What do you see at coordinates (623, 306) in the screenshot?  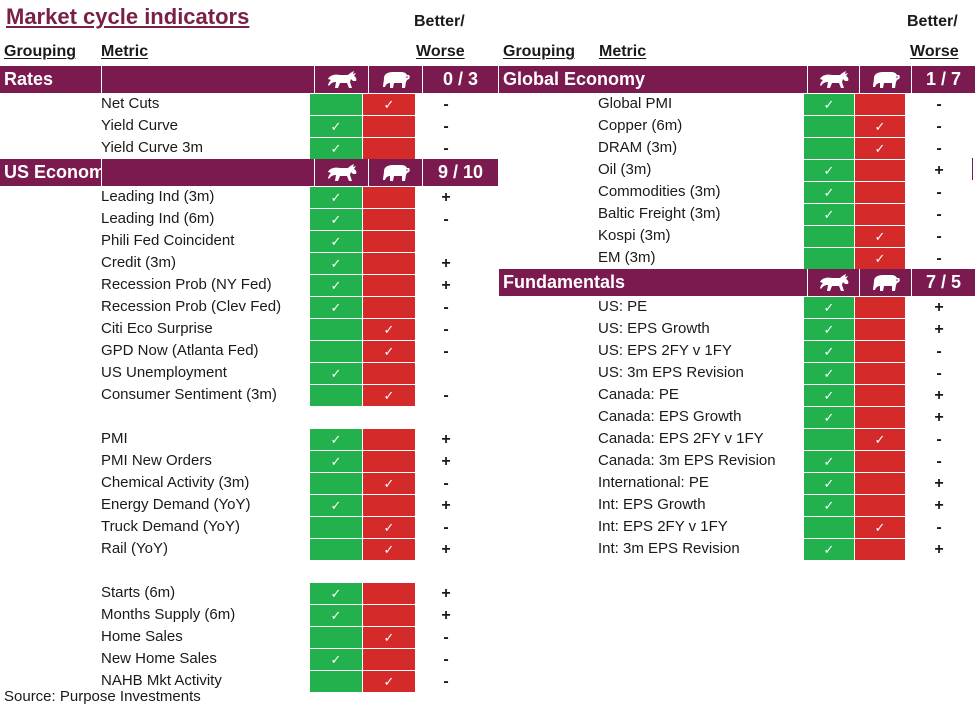 I see `metric-label: US: PE` at bounding box center [623, 306].